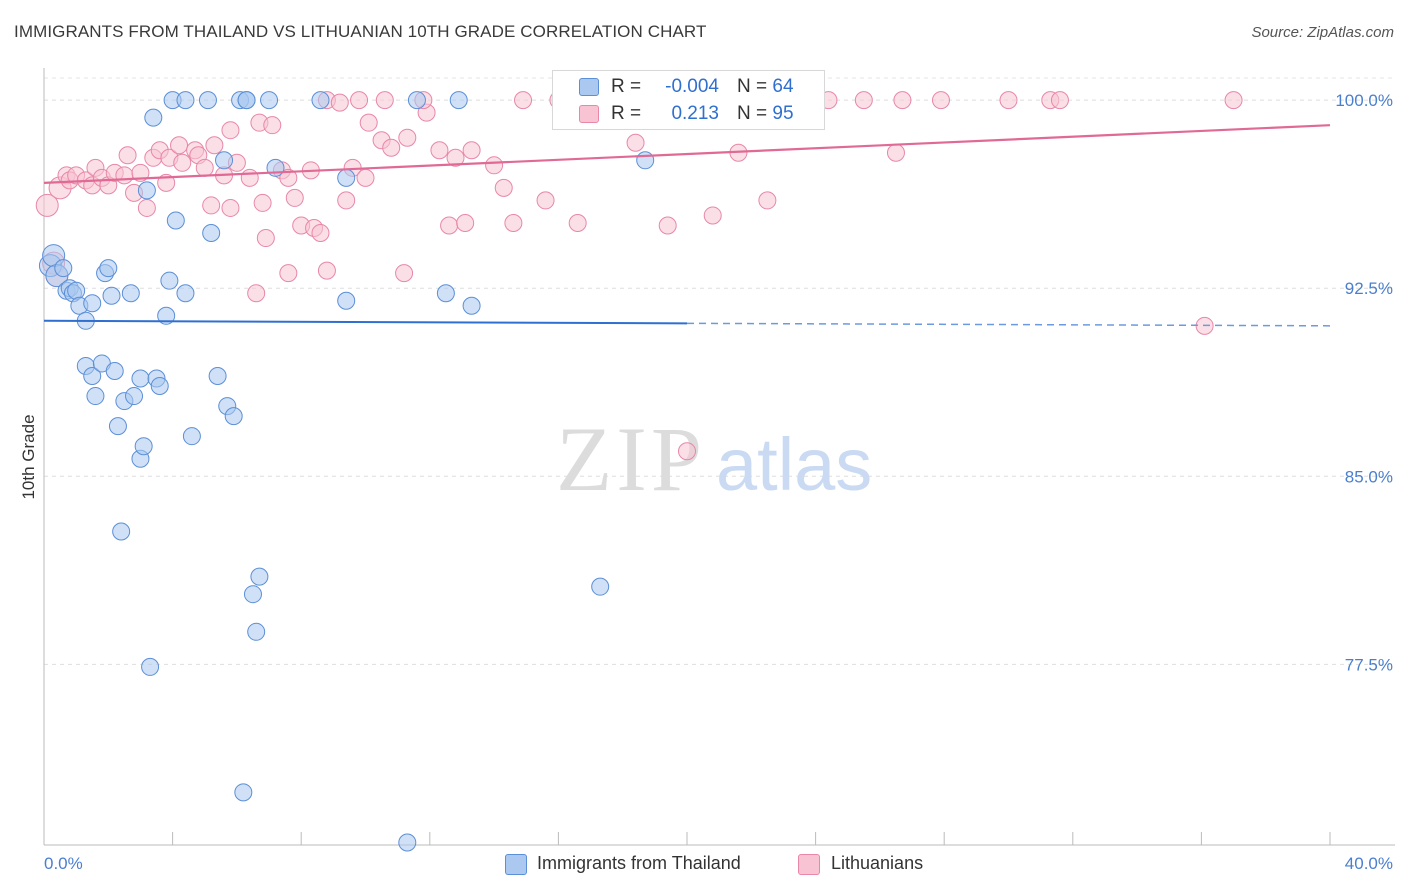 The width and height of the screenshot is (1406, 892). Describe the element at coordinates (631, 459) in the screenshot. I see `watermark-zip: ZIP` at that location.